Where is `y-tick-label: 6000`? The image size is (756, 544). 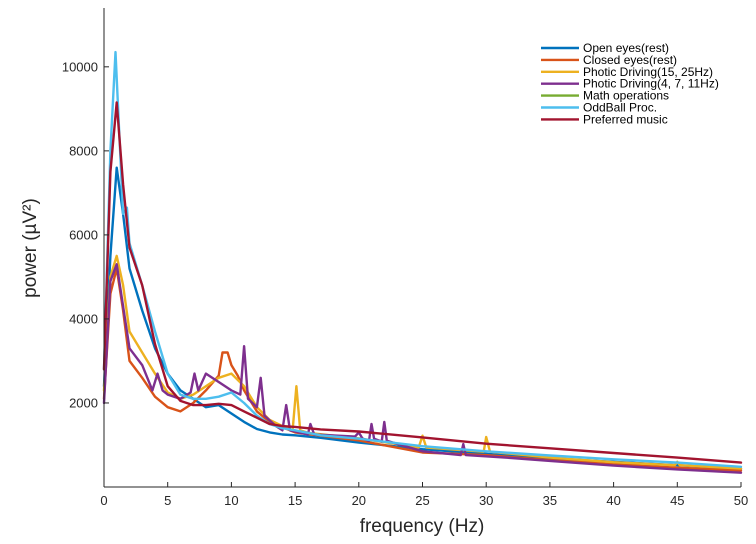
y-tick-label: 6000 is located at coordinates (83, 234).